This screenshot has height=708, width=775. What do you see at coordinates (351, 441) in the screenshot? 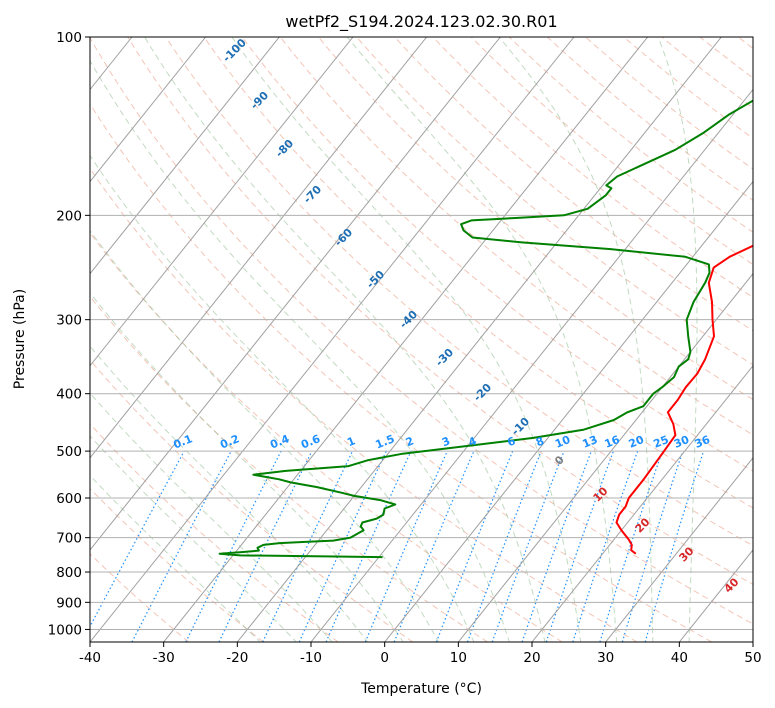
I see `mixing-ratio-label: 1` at bounding box center [351, 441].